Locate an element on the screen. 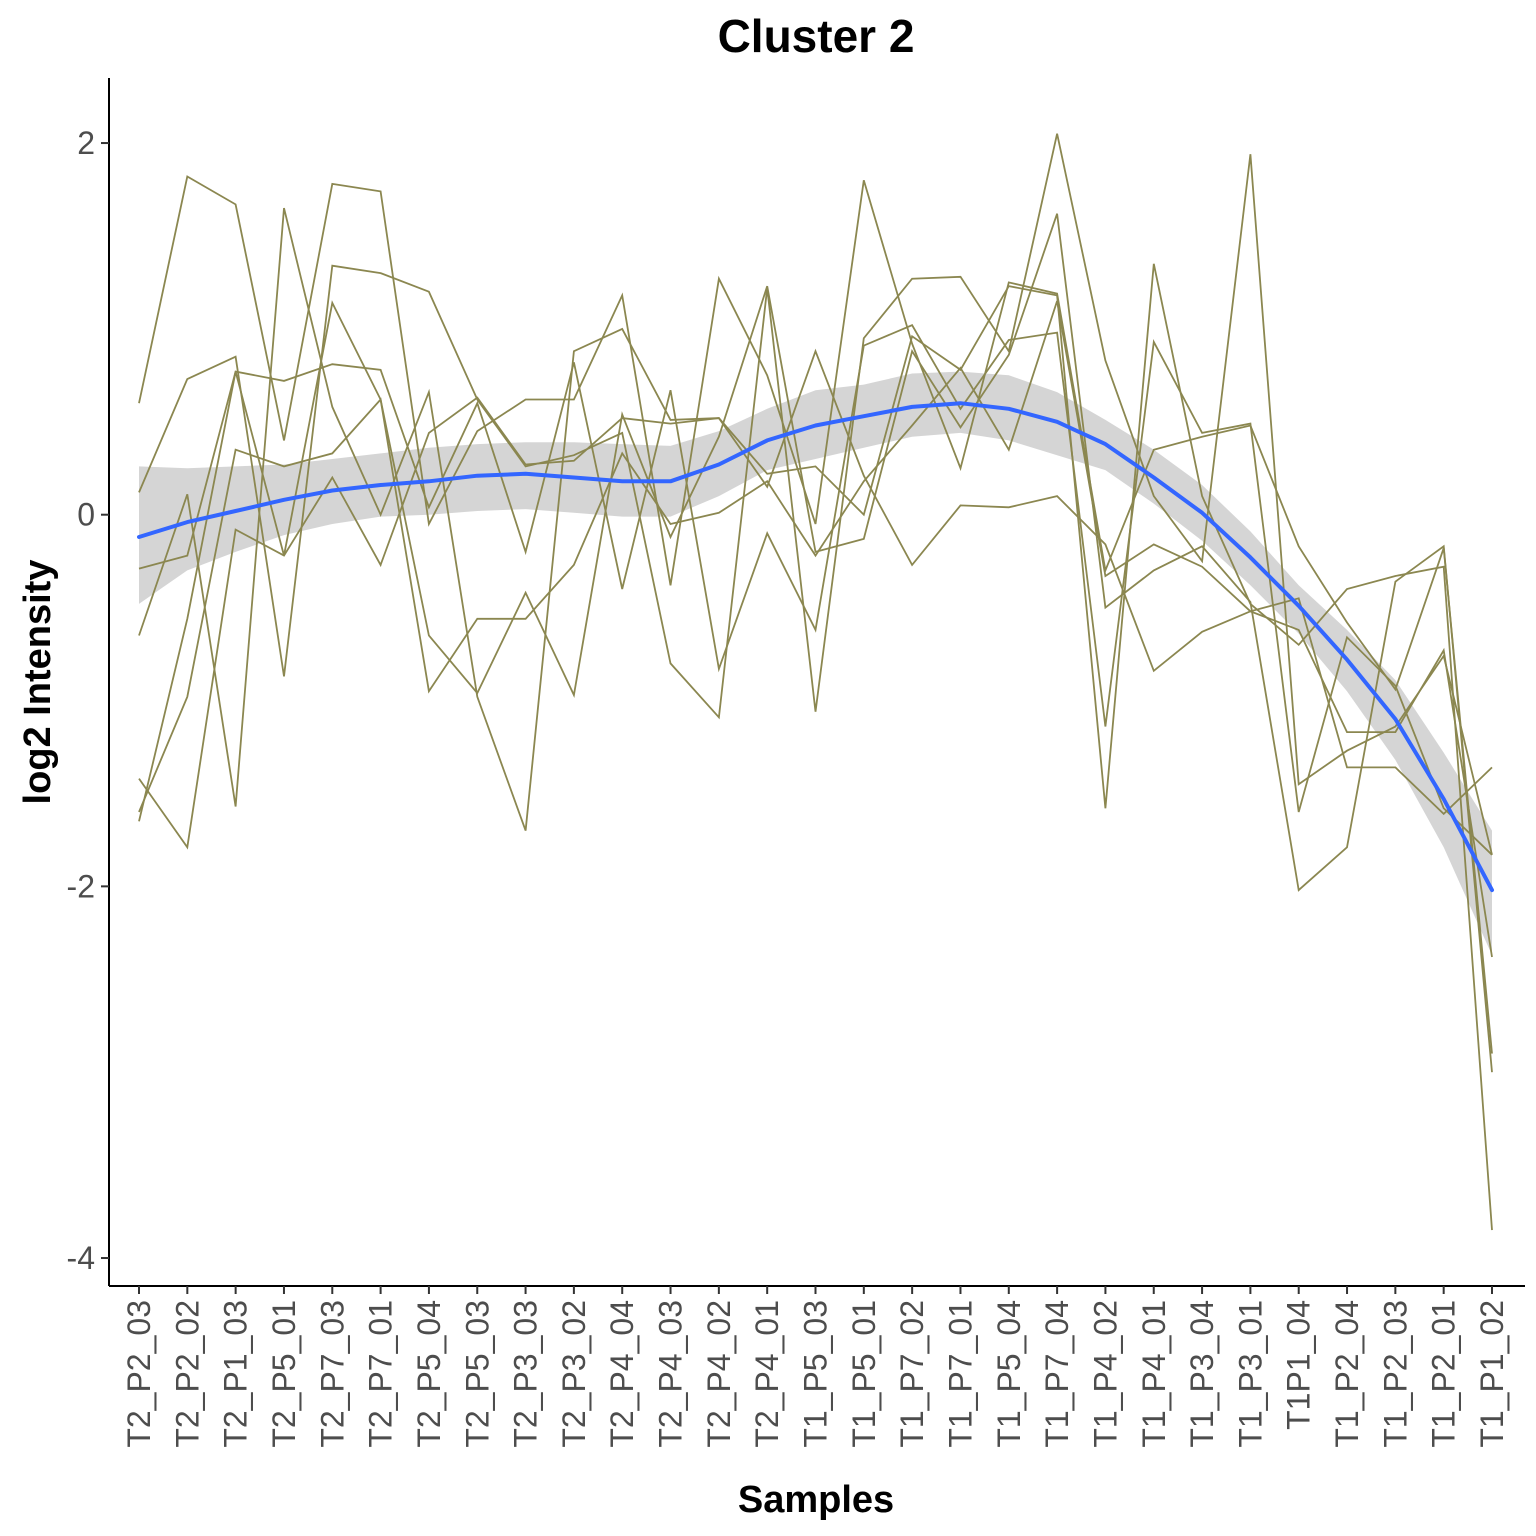 The height and width of the screenshot is (1536, 1536). y-axis-title: log2 Intensity is located at coordinates (38, 682).